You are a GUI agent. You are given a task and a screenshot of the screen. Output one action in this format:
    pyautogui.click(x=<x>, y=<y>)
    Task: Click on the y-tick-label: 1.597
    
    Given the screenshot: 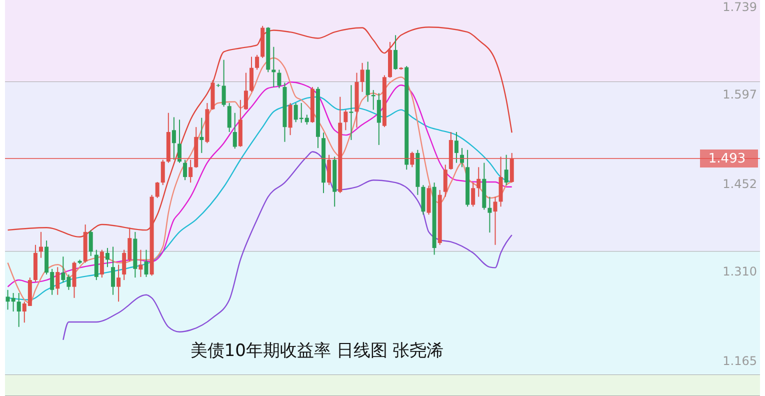 What is the action you would take?
    pyautogui.click(x=739, y=94)
    